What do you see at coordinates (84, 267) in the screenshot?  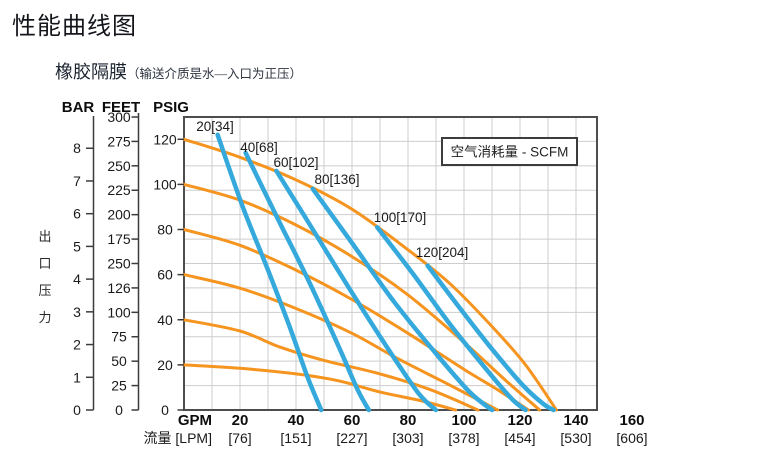 I see `bar-axis: 8 7 6 5 4 3 2 1 0` at bounding box center [84, 267].